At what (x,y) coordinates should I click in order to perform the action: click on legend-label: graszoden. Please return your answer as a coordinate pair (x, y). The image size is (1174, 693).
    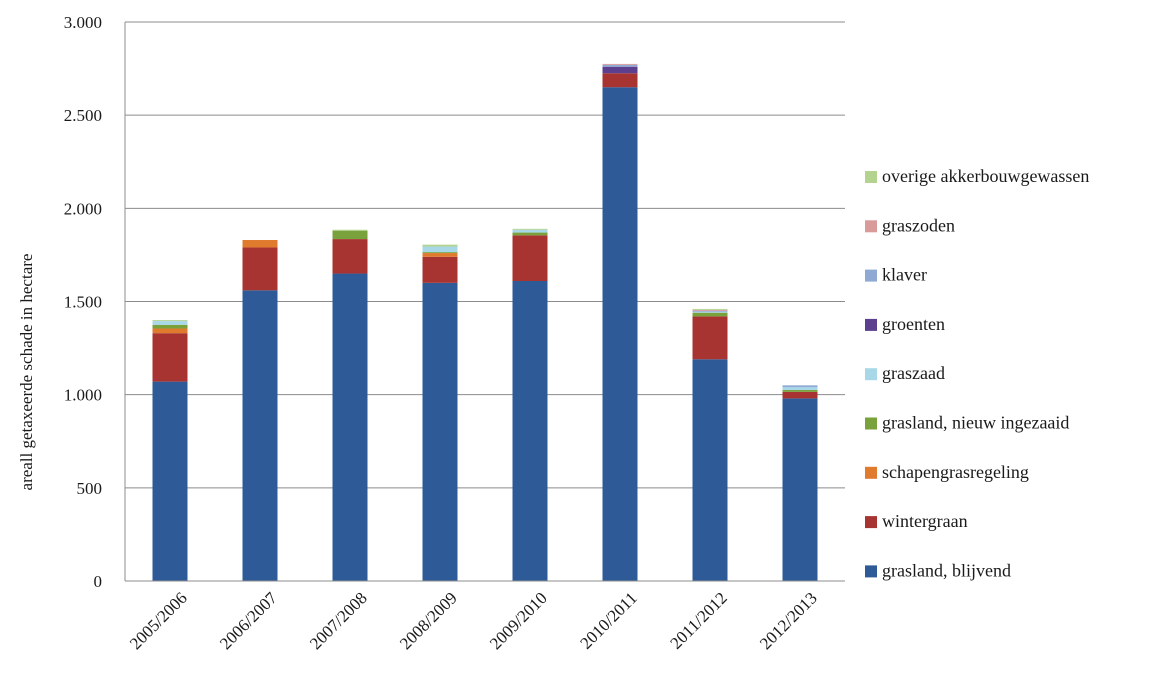
    Looking at the image, I should click on (918, 225).